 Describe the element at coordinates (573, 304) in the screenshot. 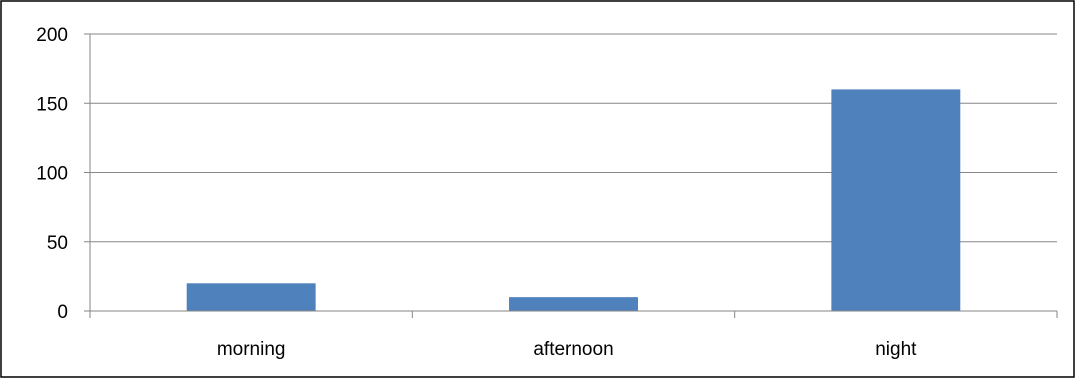

I see `bar-afternoon` at that location.